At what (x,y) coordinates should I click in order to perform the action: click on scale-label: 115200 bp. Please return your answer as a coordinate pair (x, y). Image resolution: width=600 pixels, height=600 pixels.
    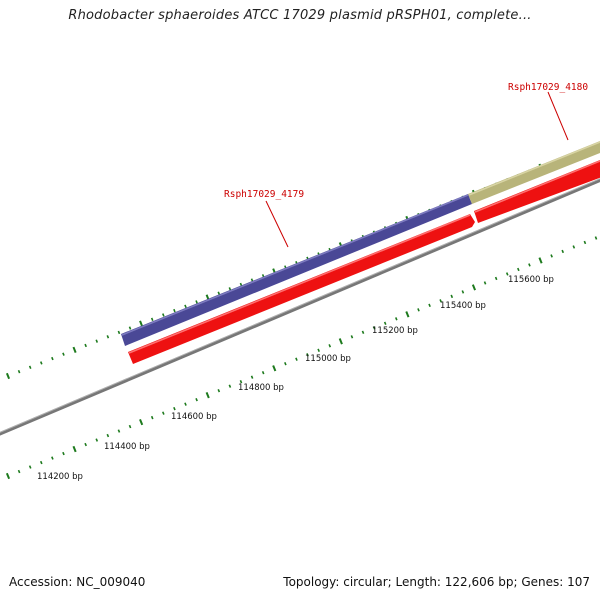
    Looking at the image, I should click on (395, 331).